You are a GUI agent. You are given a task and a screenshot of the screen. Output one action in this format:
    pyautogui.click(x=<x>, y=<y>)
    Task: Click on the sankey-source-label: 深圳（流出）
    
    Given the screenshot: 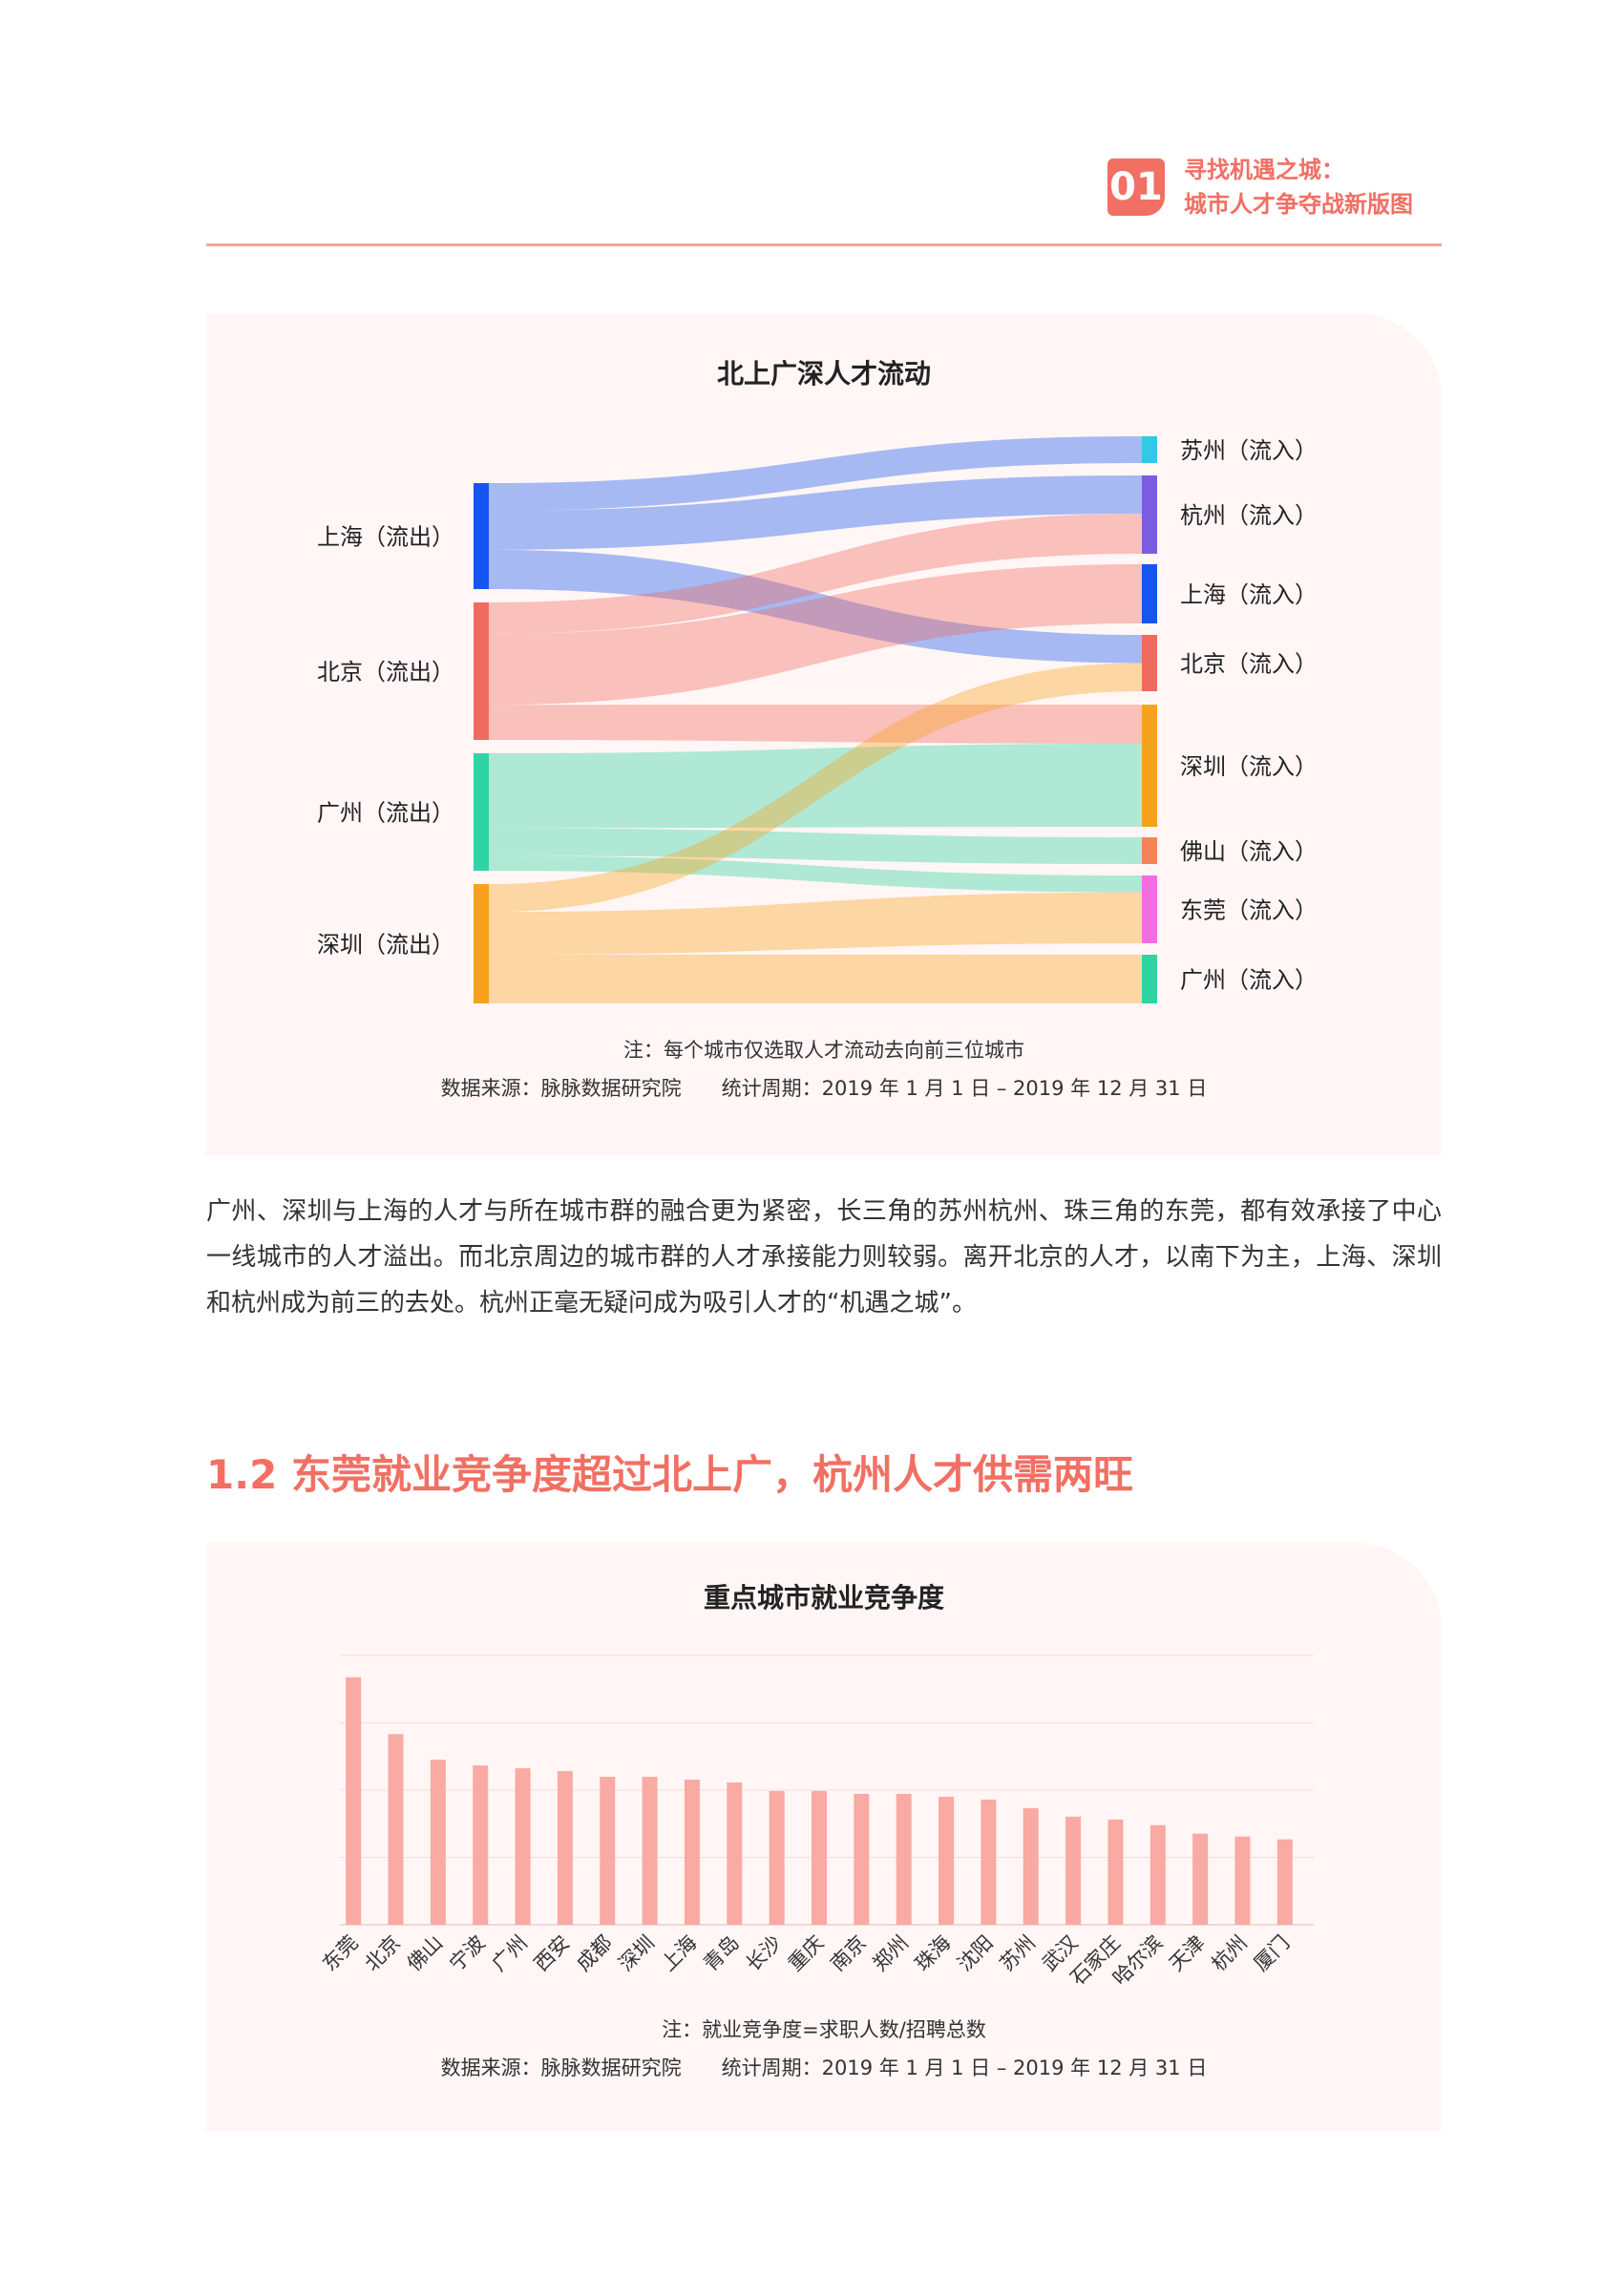 What is the action you would take?
    pyautogui.click(x=385, y=945)
    